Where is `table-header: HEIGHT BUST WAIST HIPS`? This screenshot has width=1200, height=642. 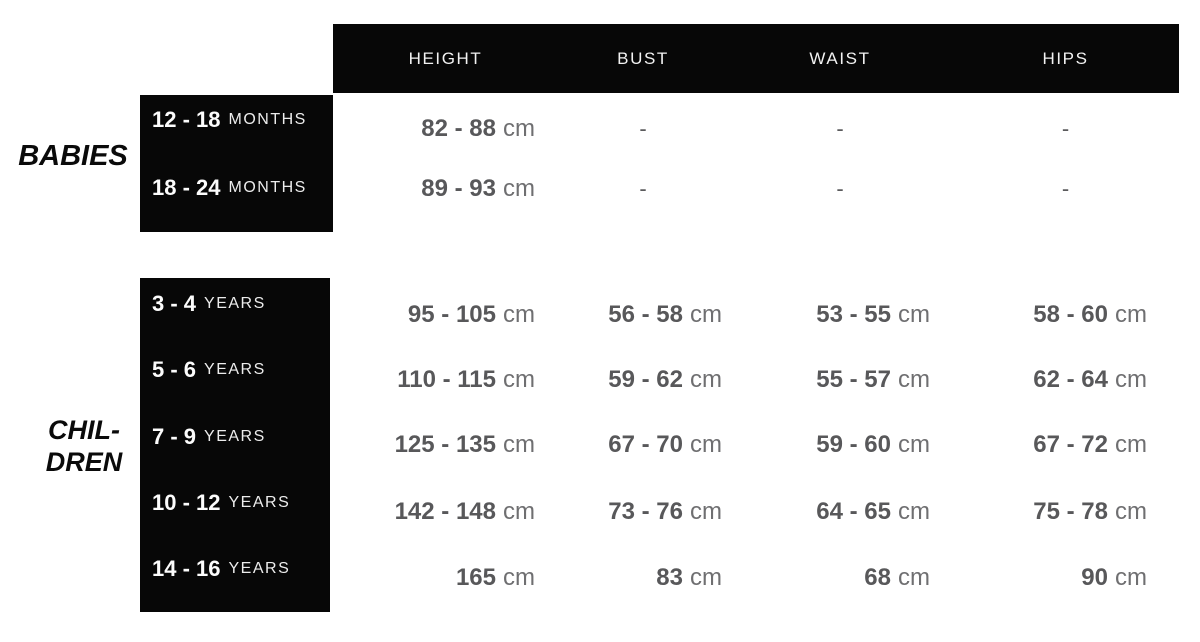 table-header: HEIGHT BUST WAIST HIPS is located at coordinates (756, 58).